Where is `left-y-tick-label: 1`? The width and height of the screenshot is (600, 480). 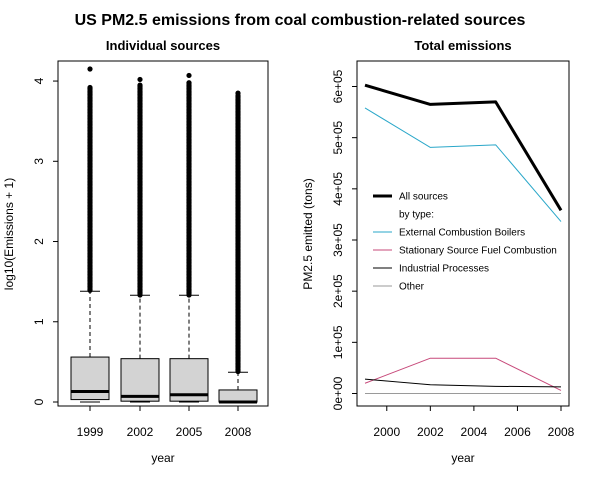 left-y-tick-label: 1 is located at coordinates (39, 321).